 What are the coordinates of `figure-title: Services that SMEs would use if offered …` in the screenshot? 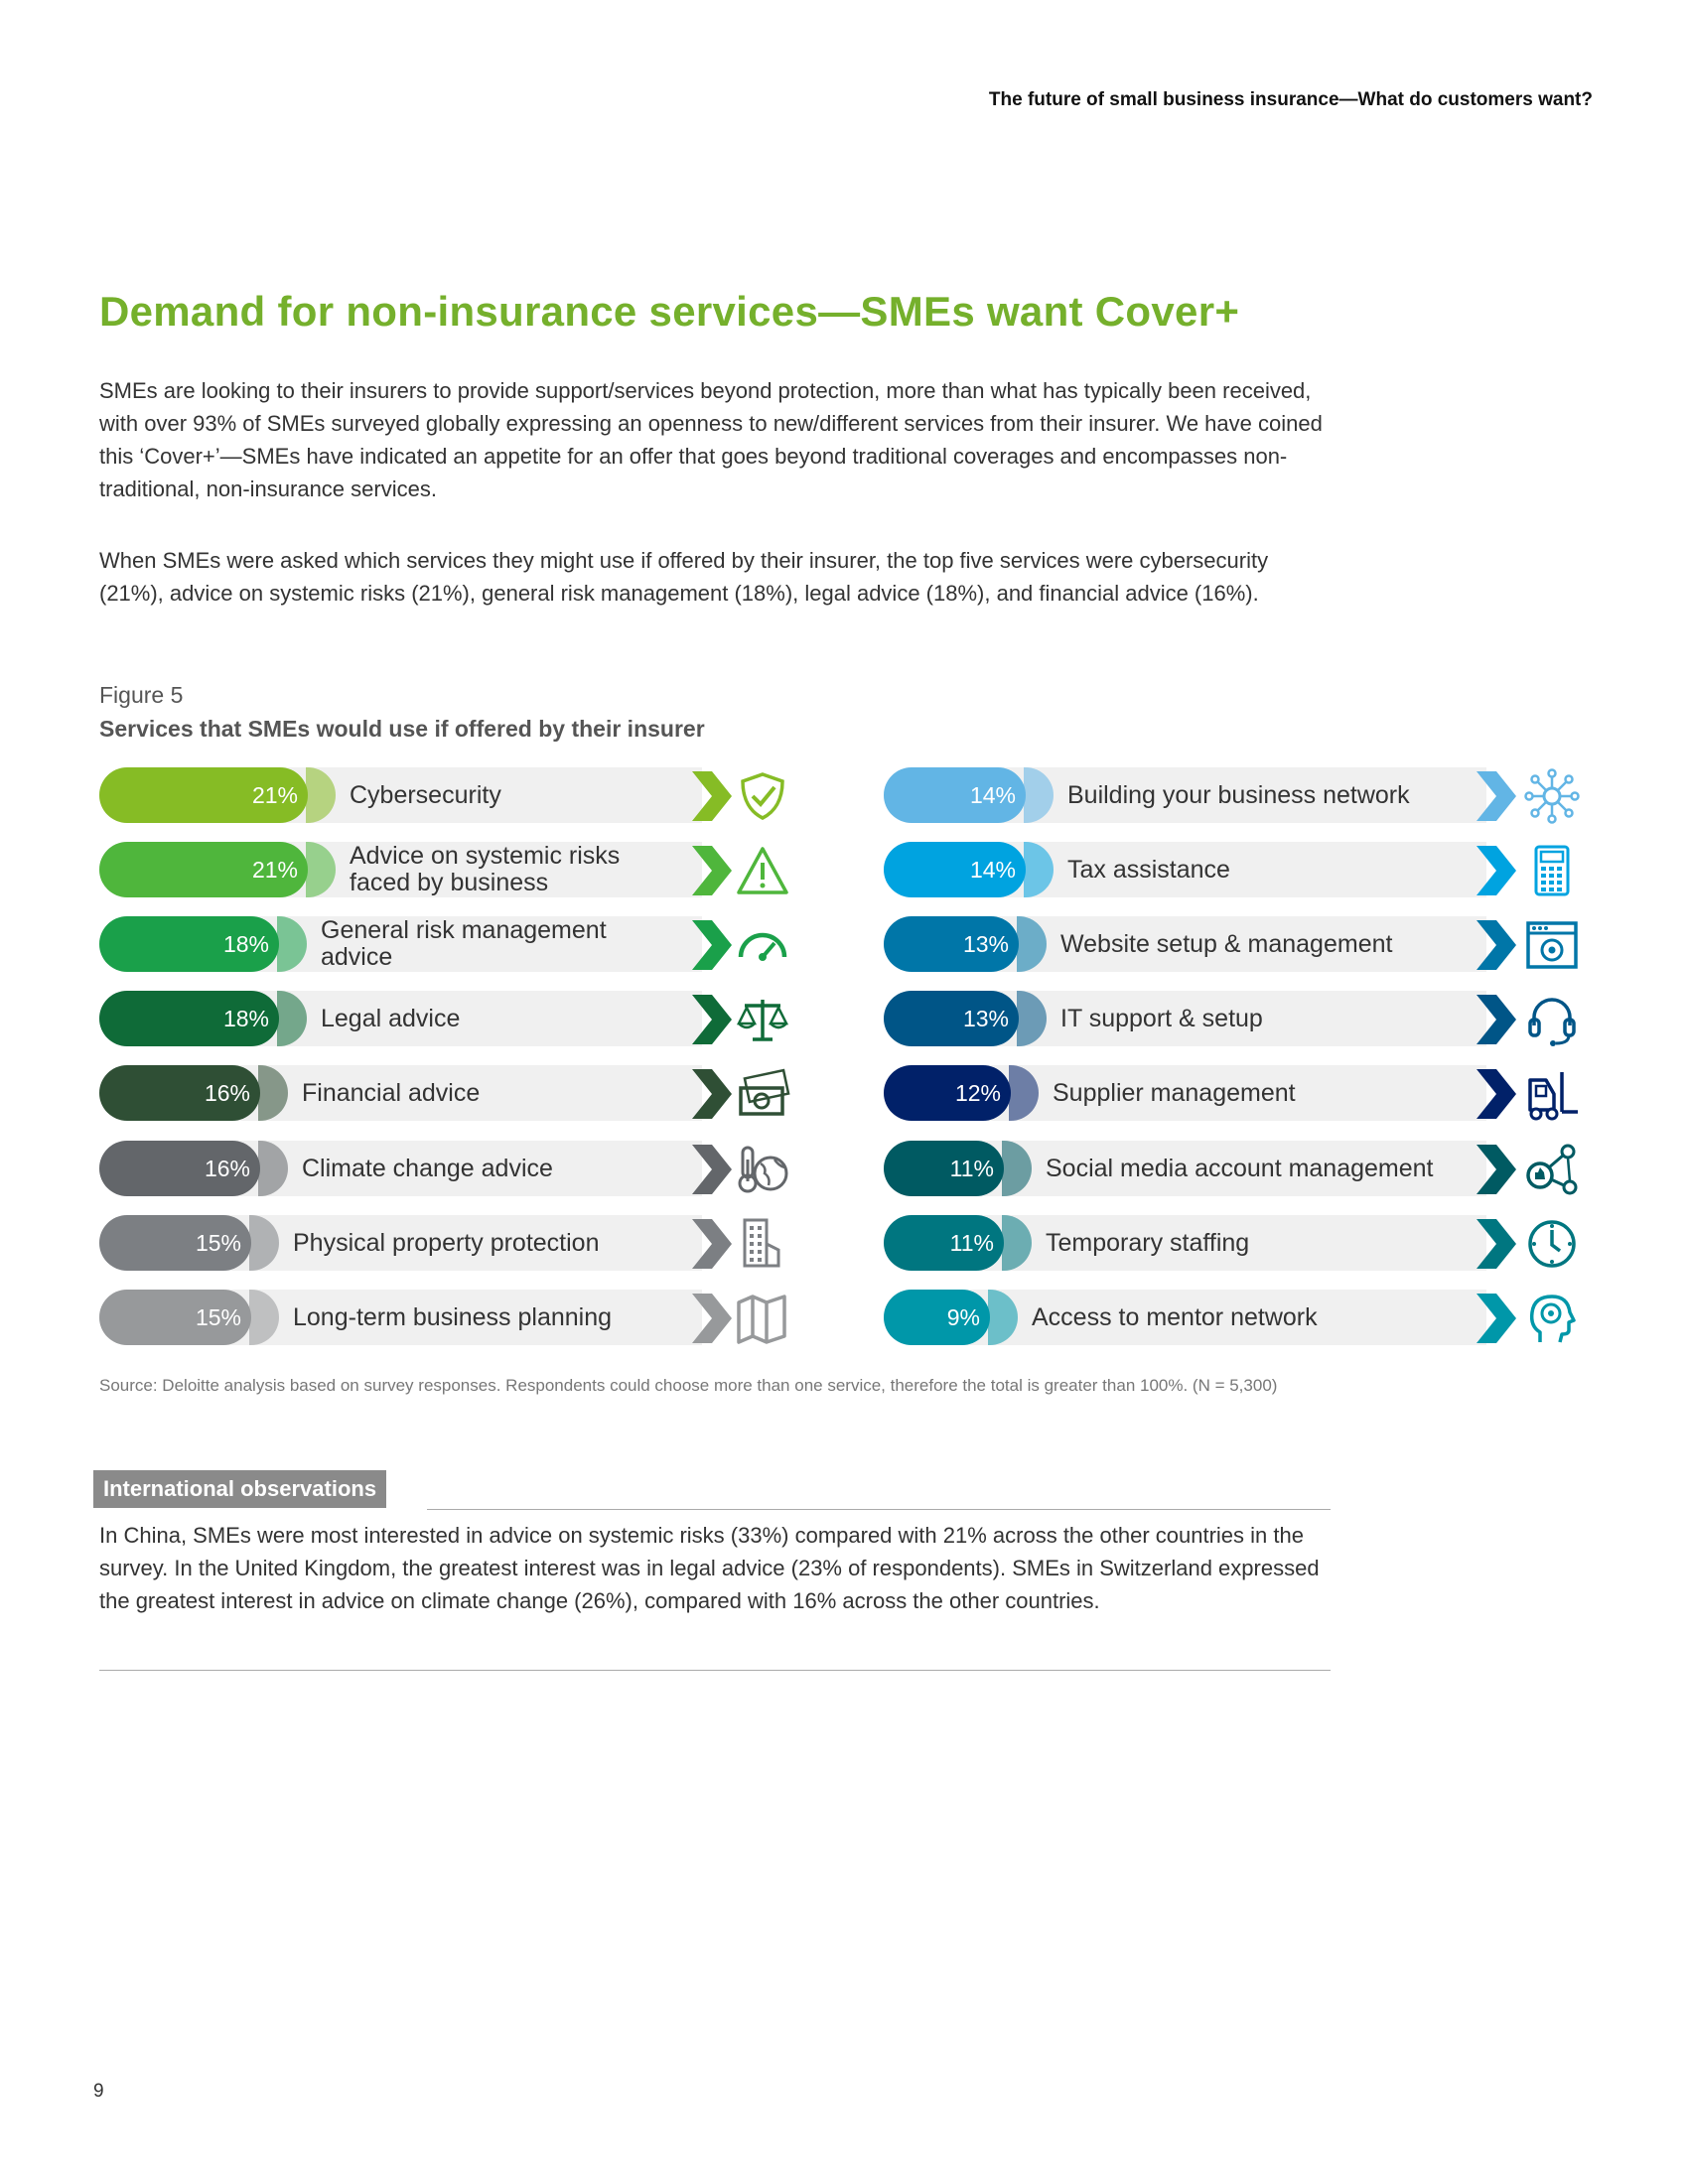 It's located at (402, 729).